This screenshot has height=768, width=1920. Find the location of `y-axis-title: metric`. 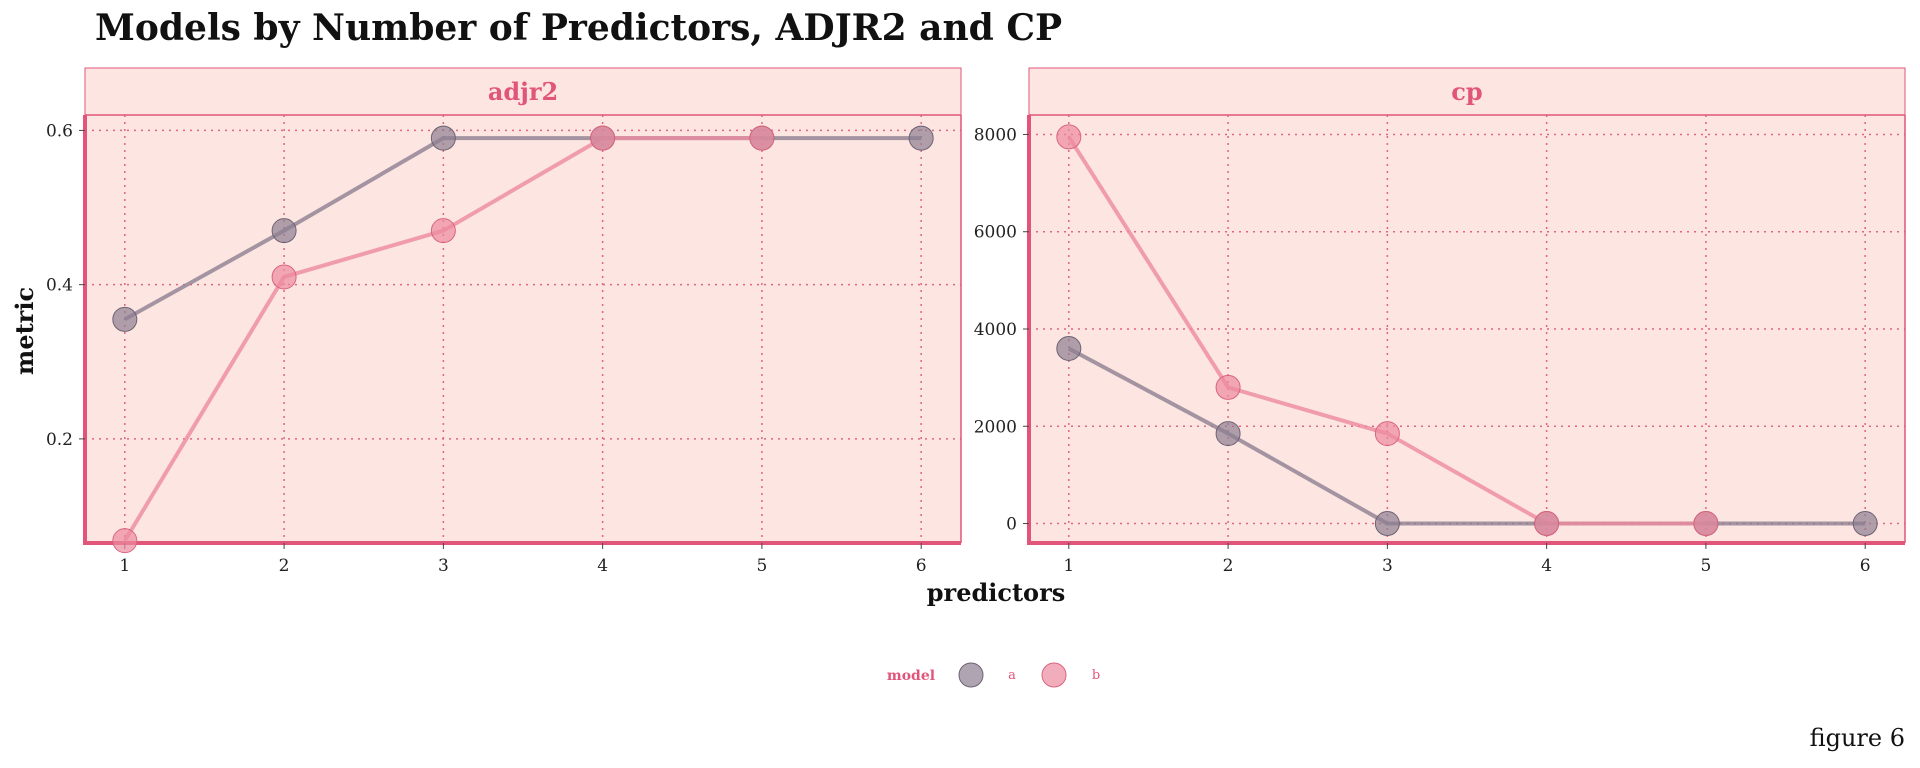

y-axis-title: metric is located at coordinates (24, 331).